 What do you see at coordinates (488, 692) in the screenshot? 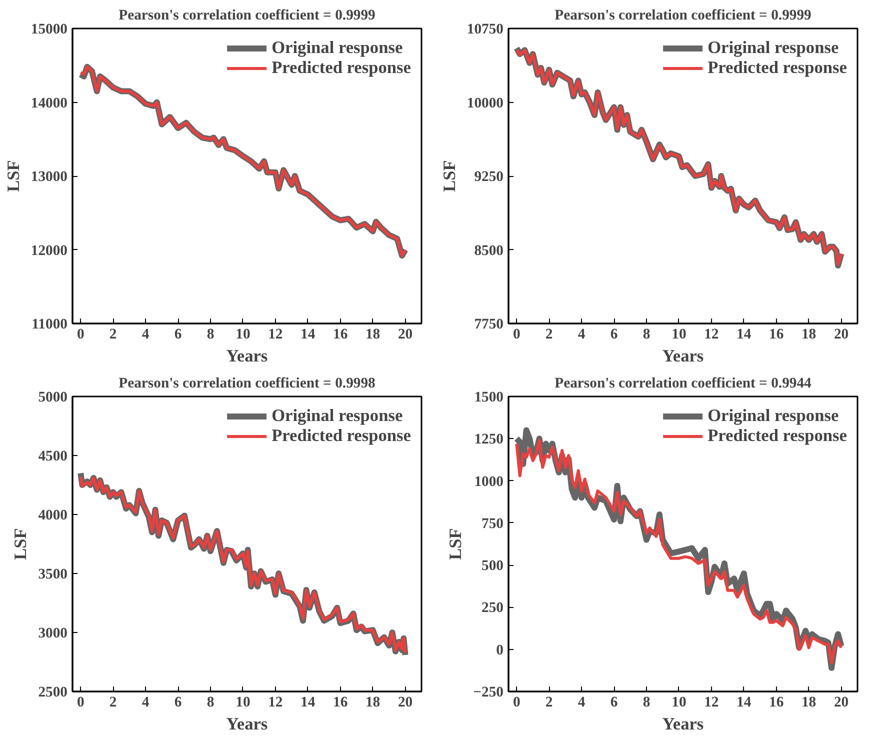
I see `y-tick-label: −250` at bounding box center [488, 692].